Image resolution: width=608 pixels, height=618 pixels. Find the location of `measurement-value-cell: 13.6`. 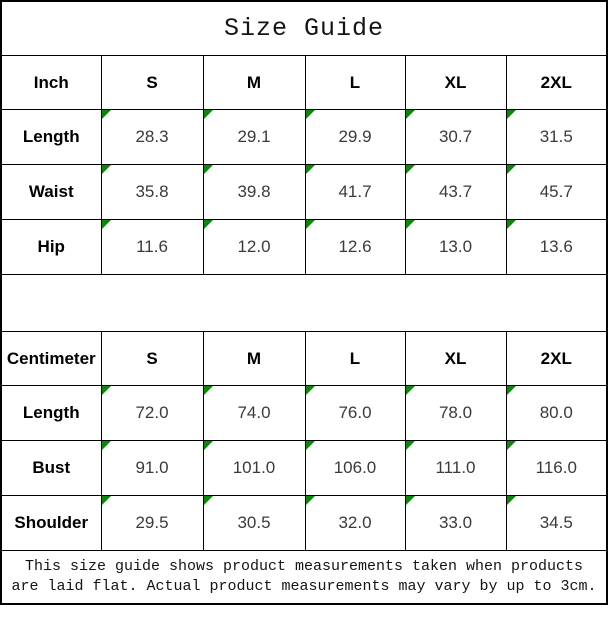

measurement-value-cell: 13.6 is located at coordinates (556, 247).